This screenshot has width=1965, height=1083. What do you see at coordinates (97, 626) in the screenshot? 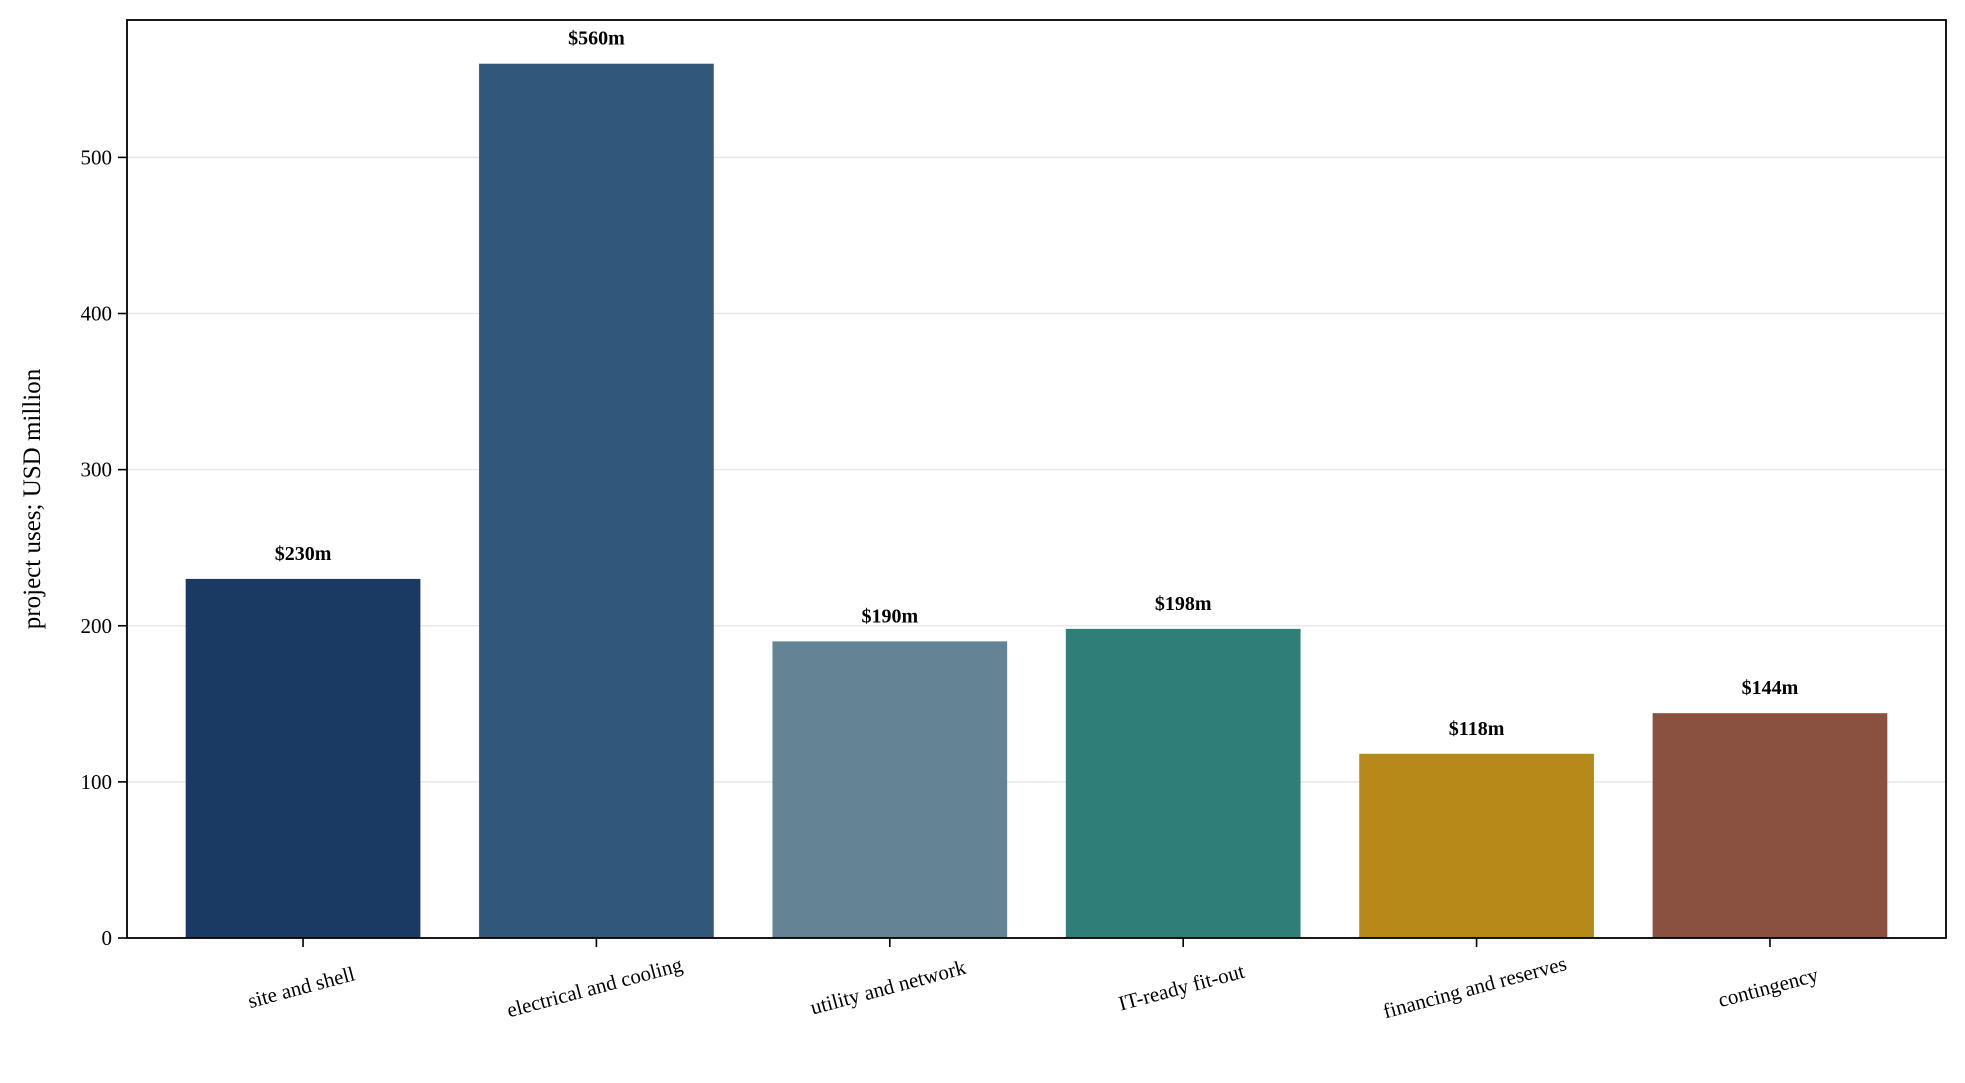
I see `y-tick-label: 200` at bounding box center [97, 626].